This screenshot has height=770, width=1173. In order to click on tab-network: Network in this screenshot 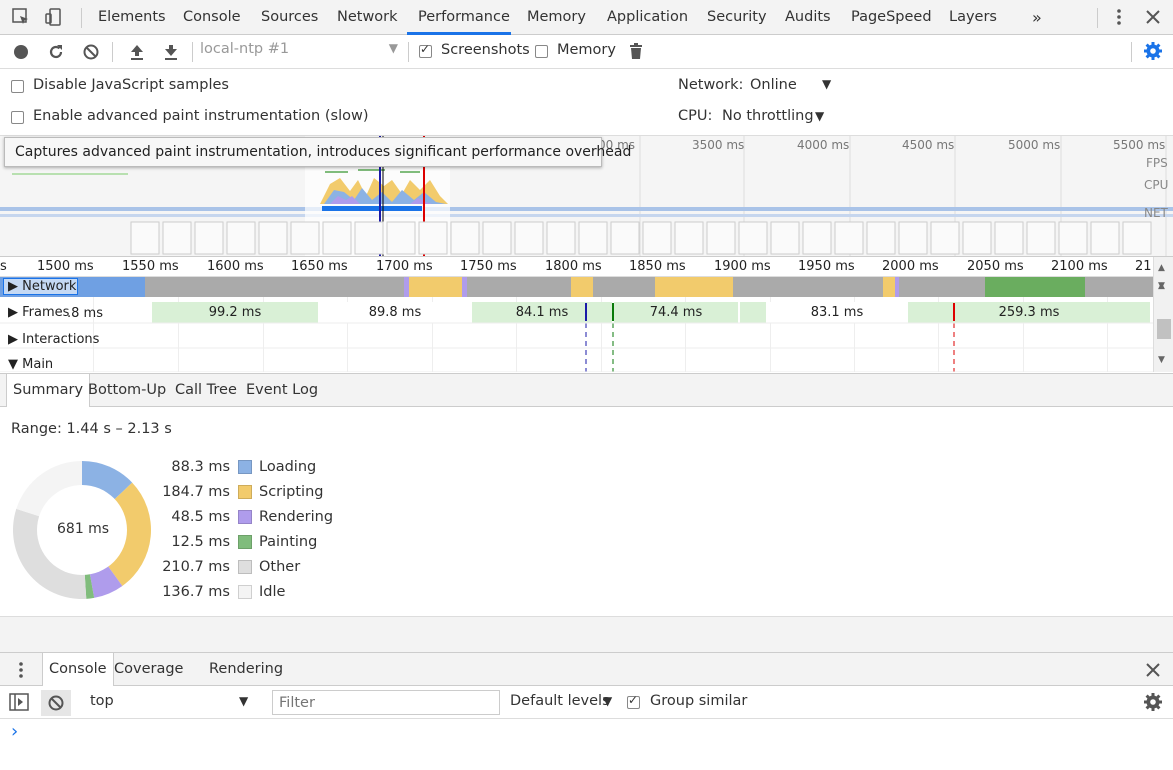, I will do `click(367, 17)`.